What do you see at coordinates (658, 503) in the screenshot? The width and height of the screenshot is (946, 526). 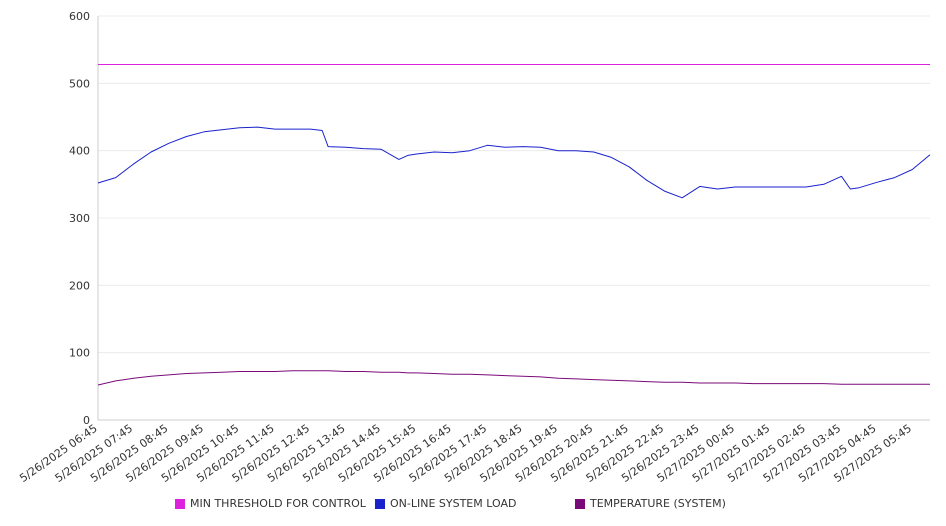 I see `legend-label-temperature: TEMPERATURE (SYSTEM)` at bounding box center [658, 503].